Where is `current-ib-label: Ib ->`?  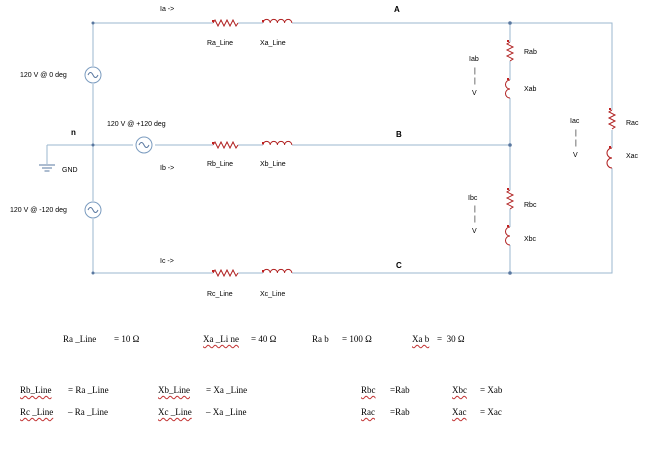 current-ib-label: Ib -> is located at coordinates (167, 168).